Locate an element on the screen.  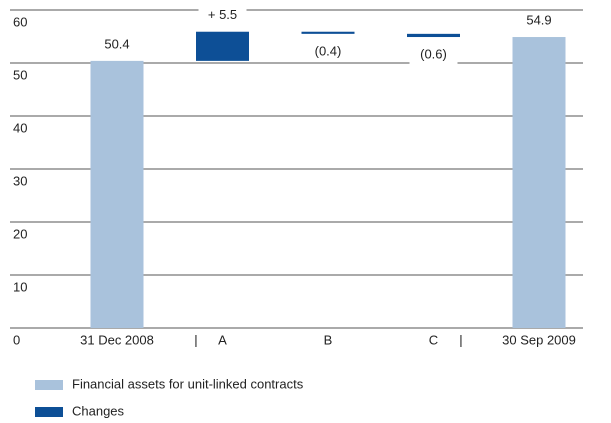
value-label: 50.4 is located at coordinates (116, 43).